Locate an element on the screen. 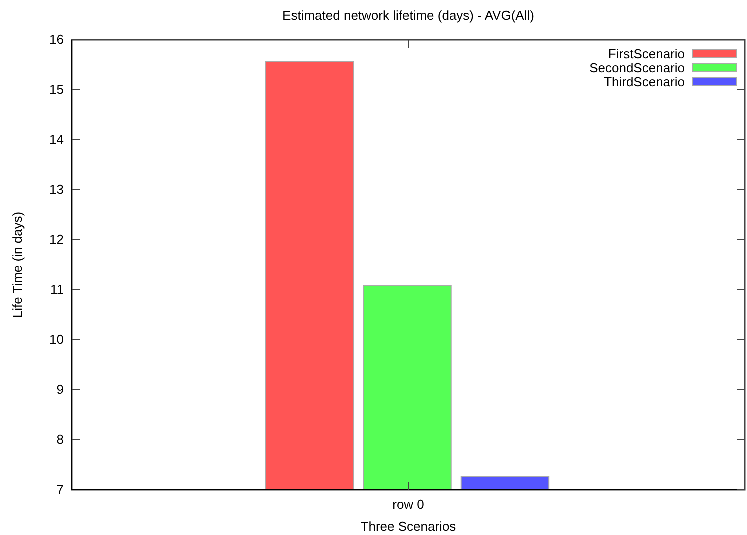  x-tick-label: row 0 is located at coordinates (408, 504).